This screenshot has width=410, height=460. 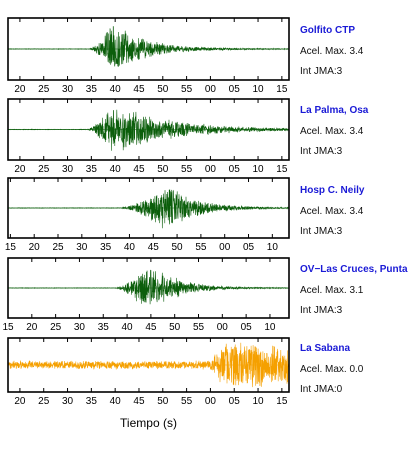 I want to click on station-name: La Palma, Osa, so click(x=334, y=110).